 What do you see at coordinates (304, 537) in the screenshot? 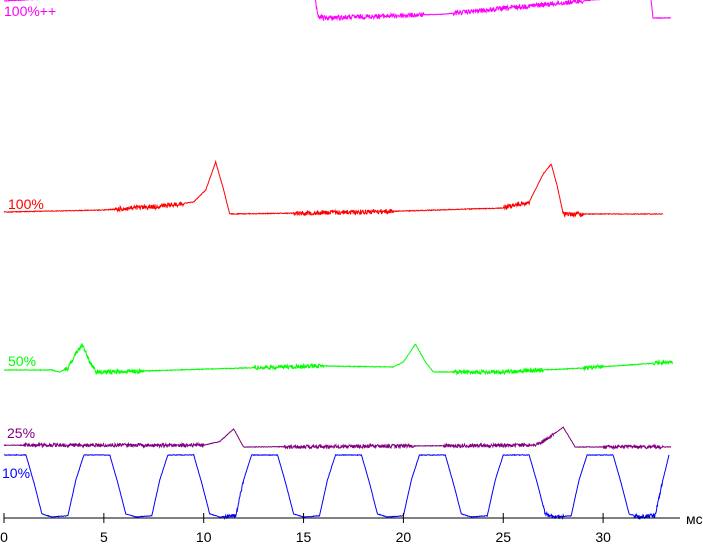
I see `x-tick-label-3: 15` at bounding box center [304, 537].